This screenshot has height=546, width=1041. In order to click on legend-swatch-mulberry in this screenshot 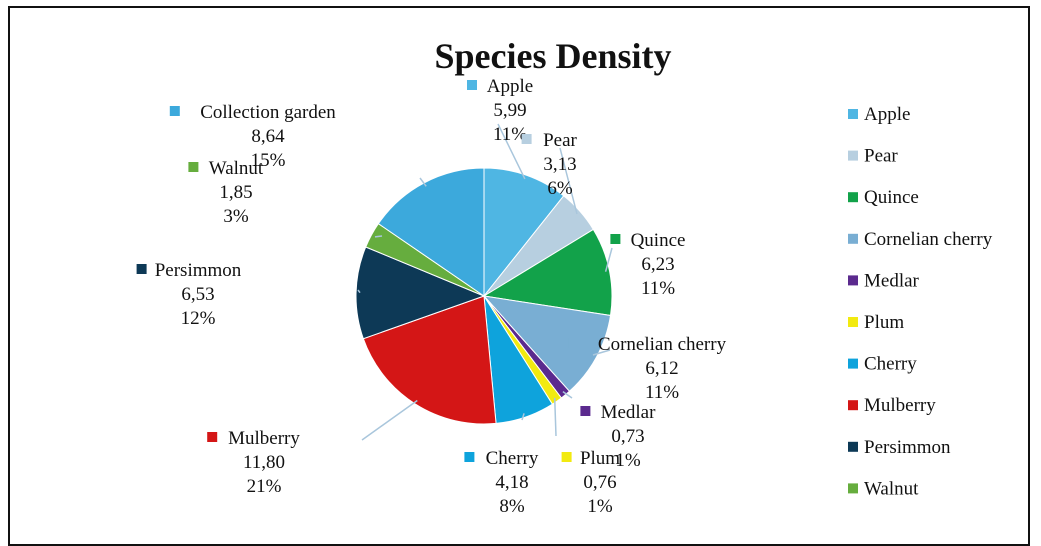, I will do `click(853, 405)`.